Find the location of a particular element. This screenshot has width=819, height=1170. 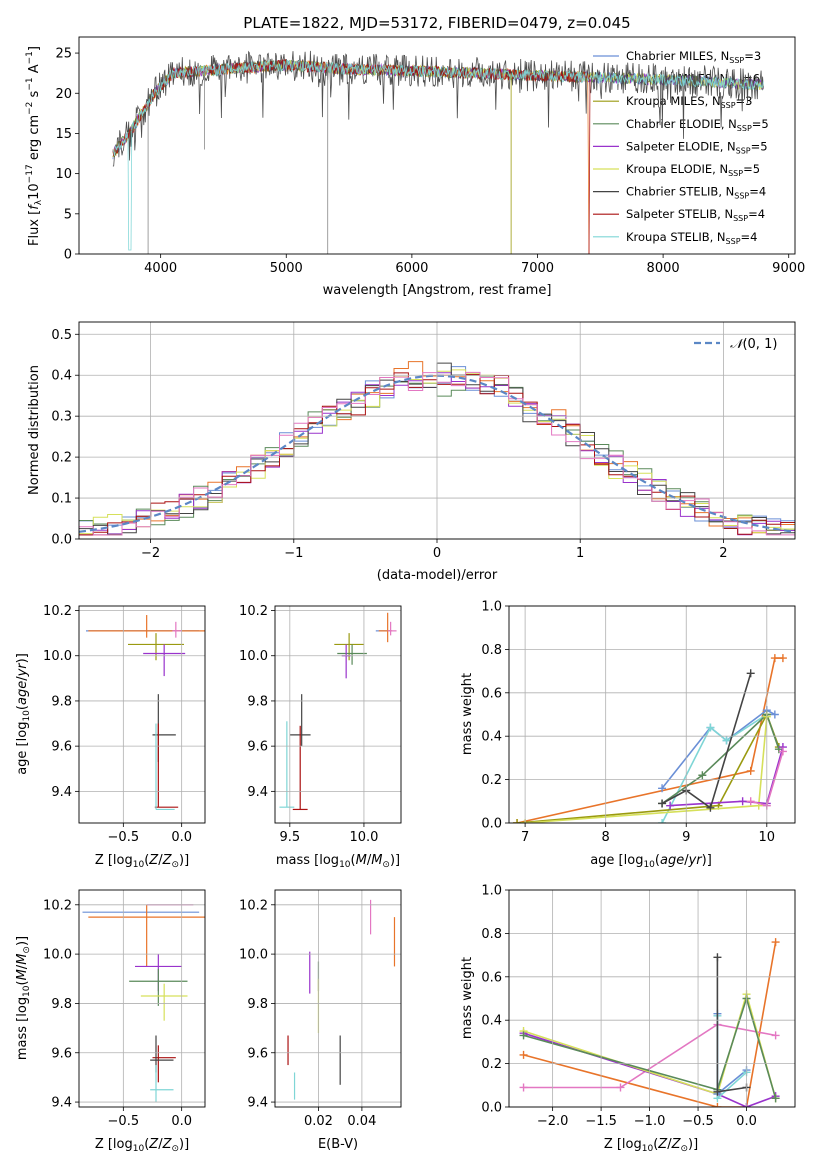

mwAge-plot-area is located at coordinates (652, 714).